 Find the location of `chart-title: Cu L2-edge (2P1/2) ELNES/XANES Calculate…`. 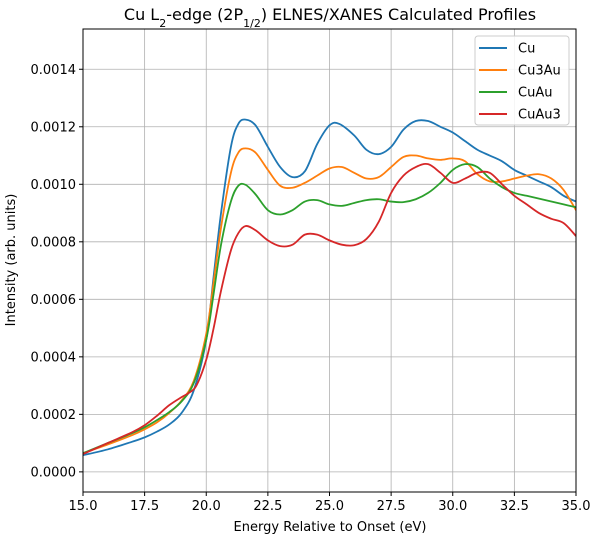

chart-title: Cu L2-edge (2P1/2) ELNES/XANES Calculate… is located at coordinates (330, 17).